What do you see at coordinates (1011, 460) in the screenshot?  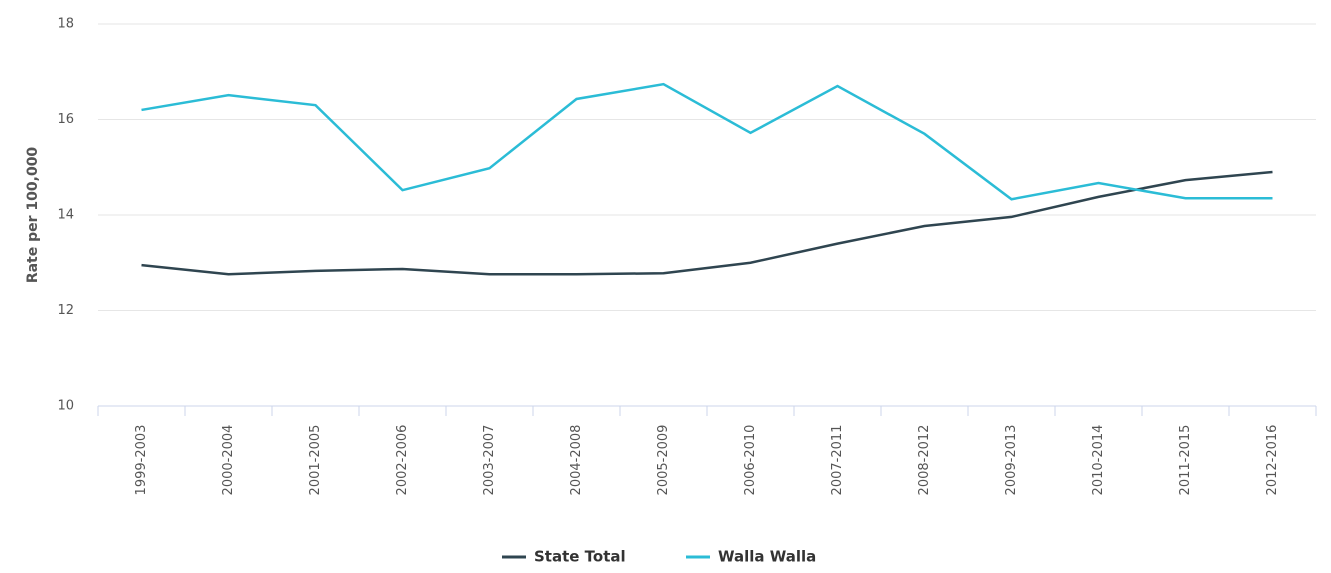 I see `x-tick-label: 2009-2013` at bounding box center [1011, 460].